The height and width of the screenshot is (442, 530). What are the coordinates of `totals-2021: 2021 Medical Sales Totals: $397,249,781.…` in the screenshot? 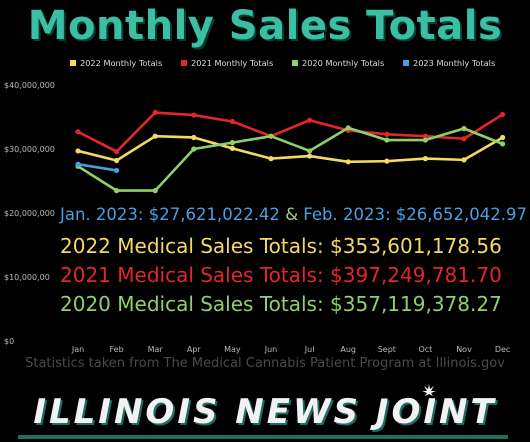 It's located at (281, 275).